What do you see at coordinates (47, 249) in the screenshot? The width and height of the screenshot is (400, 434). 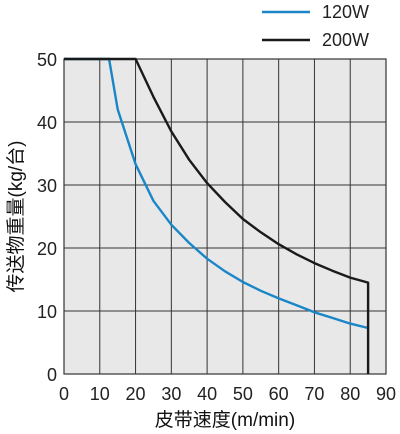 I see `y-tick-label-20: 20` at bounding box center [47, 249].